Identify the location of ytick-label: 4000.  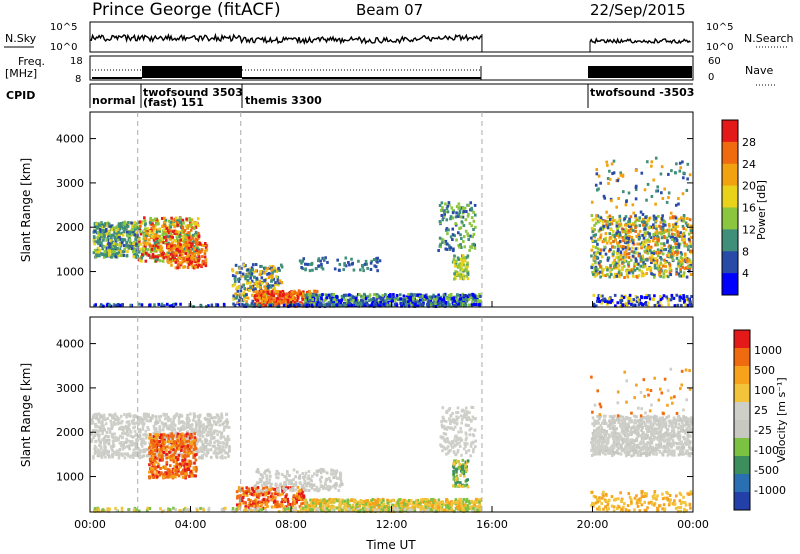
(70, 139).